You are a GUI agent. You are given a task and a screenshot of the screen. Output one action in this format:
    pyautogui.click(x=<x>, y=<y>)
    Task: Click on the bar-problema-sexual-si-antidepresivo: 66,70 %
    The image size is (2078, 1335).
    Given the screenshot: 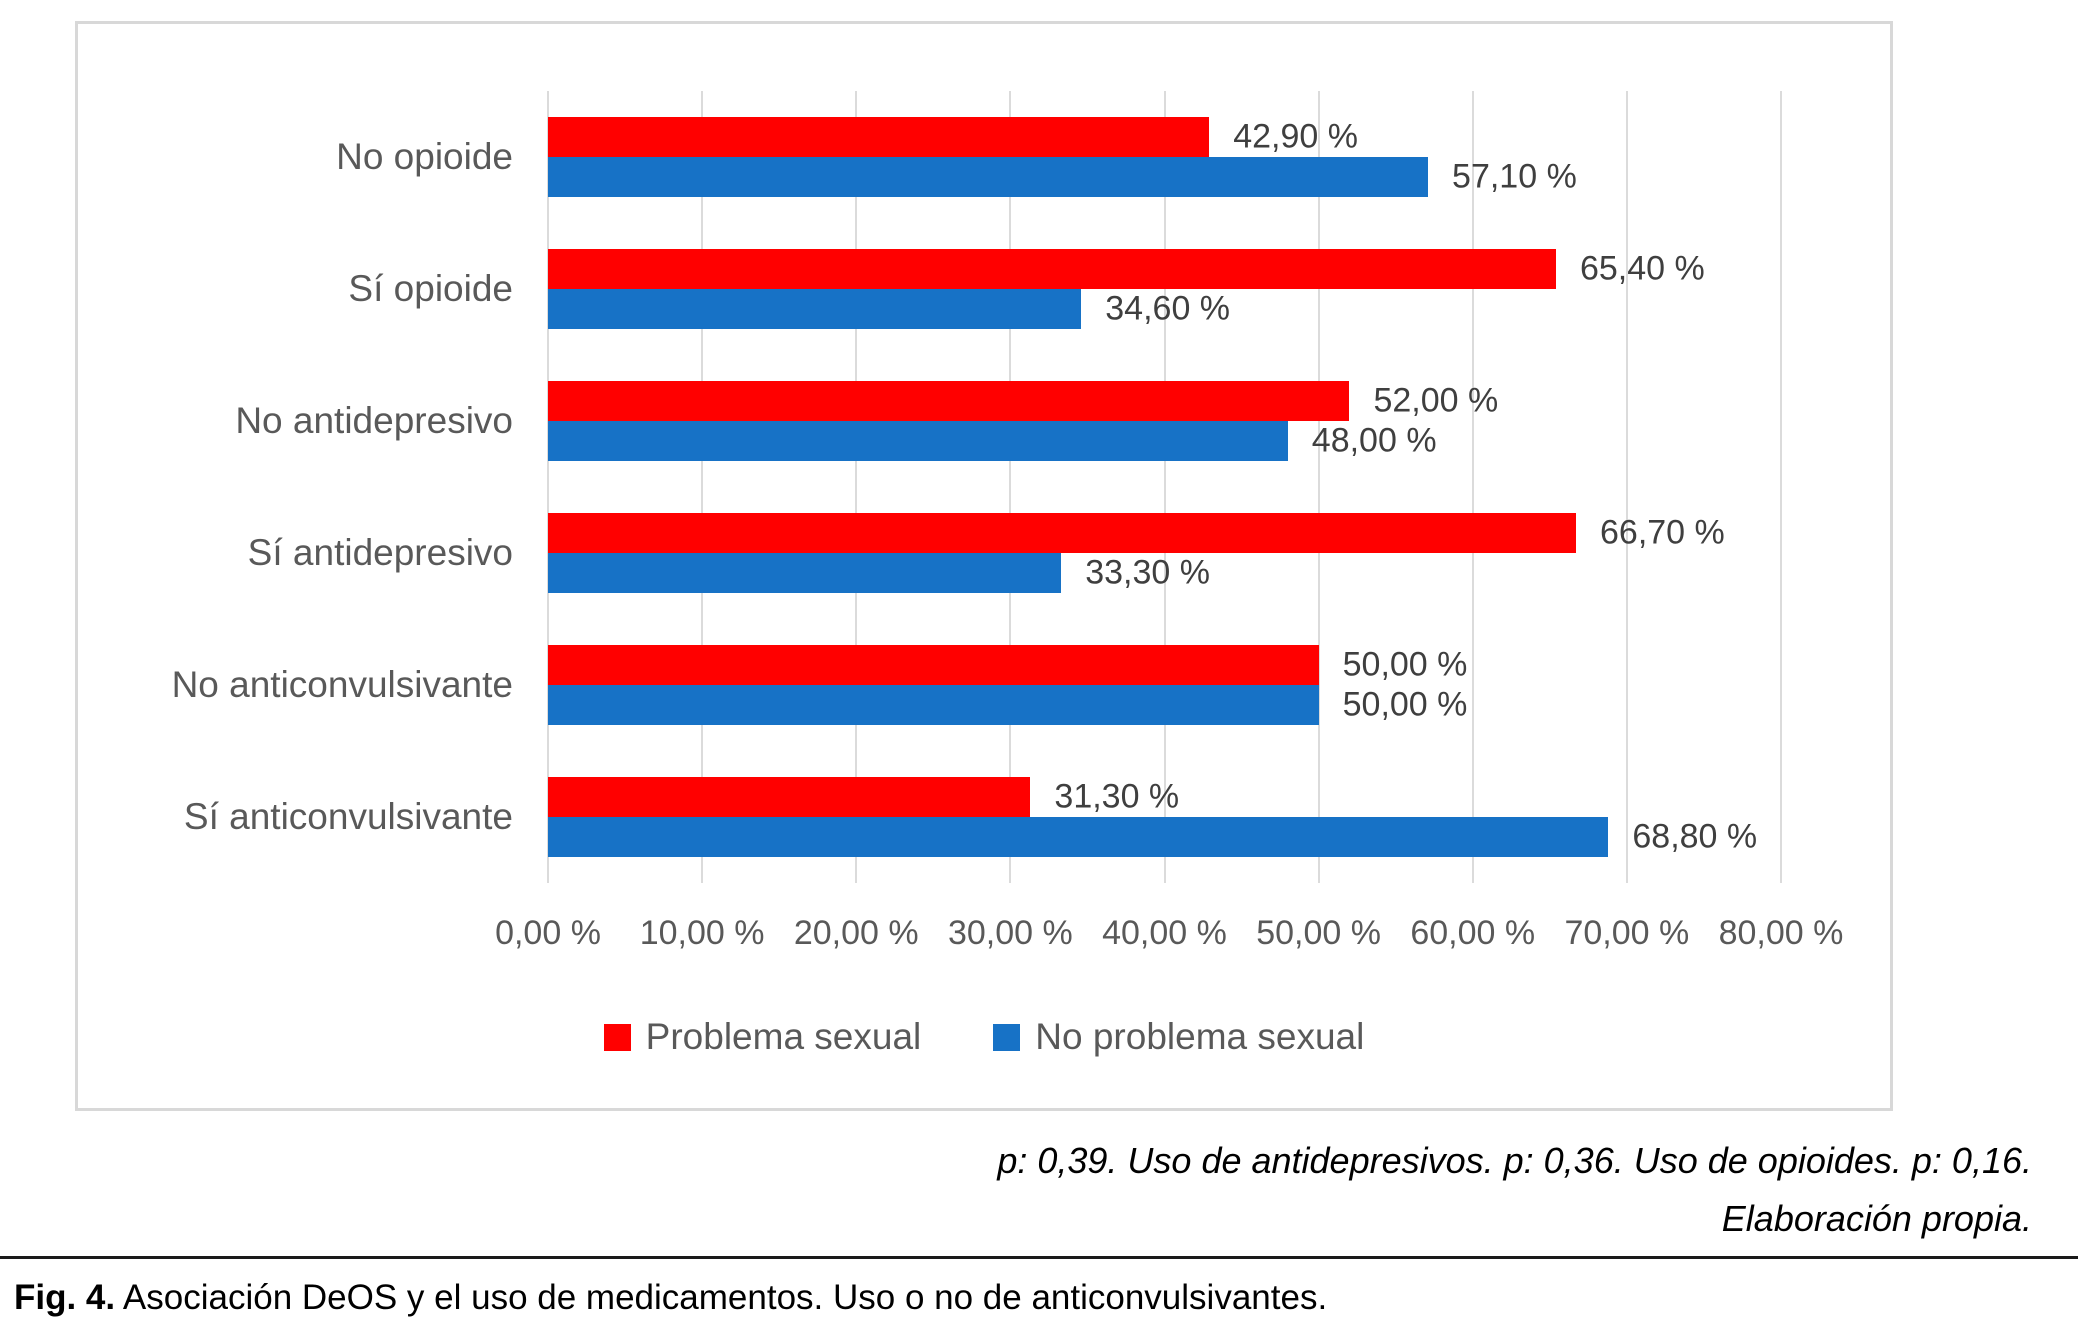 What is the action you would take?
    pyautogui.click(x=1136, y=533)
    